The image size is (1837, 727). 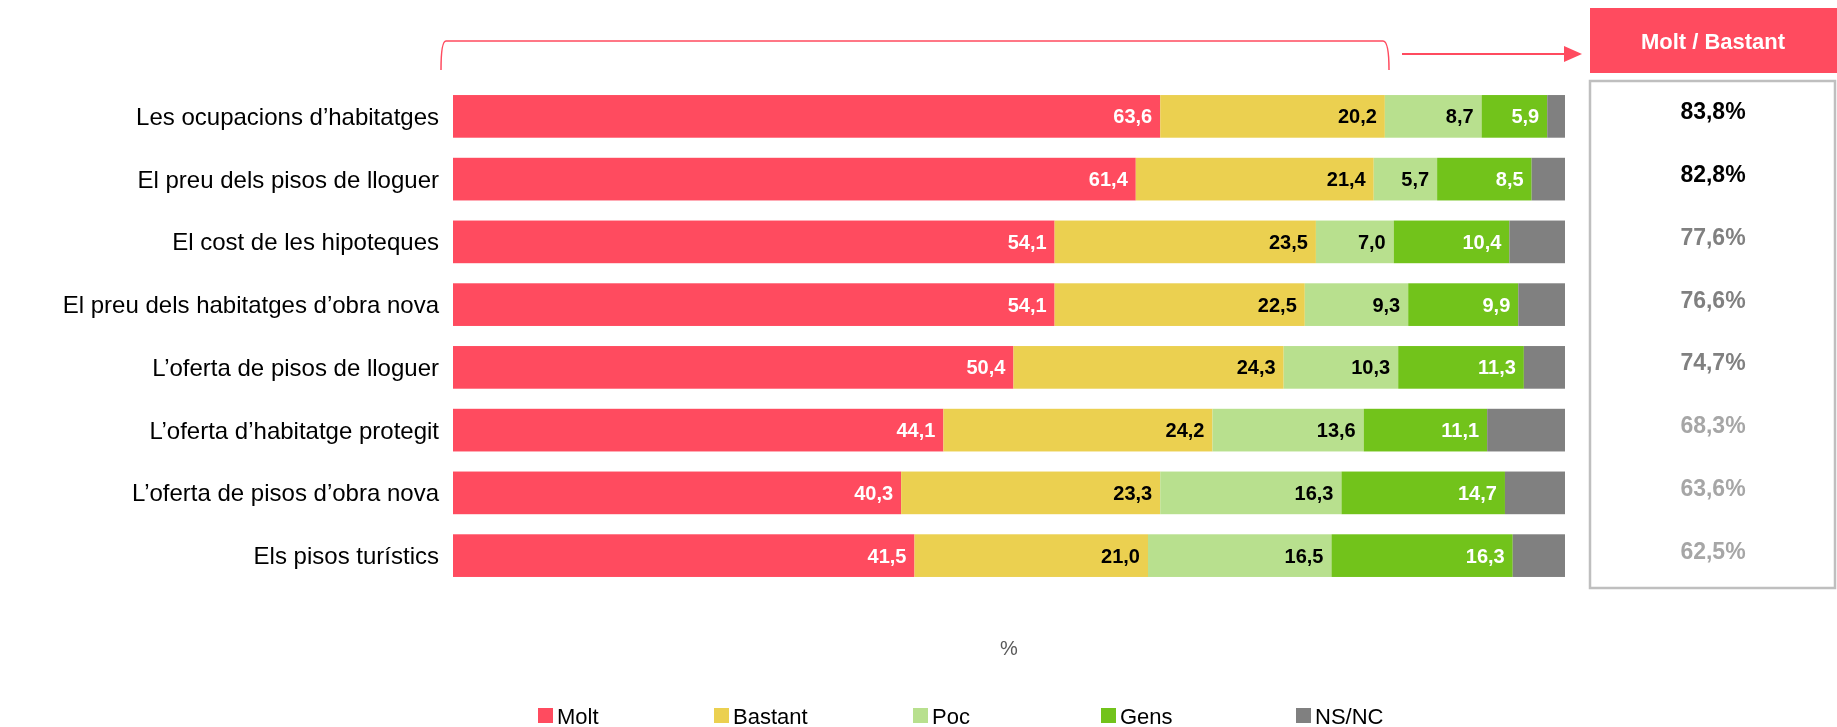 I want to click on data-label: 14,7, so click(x=1477, y=492).